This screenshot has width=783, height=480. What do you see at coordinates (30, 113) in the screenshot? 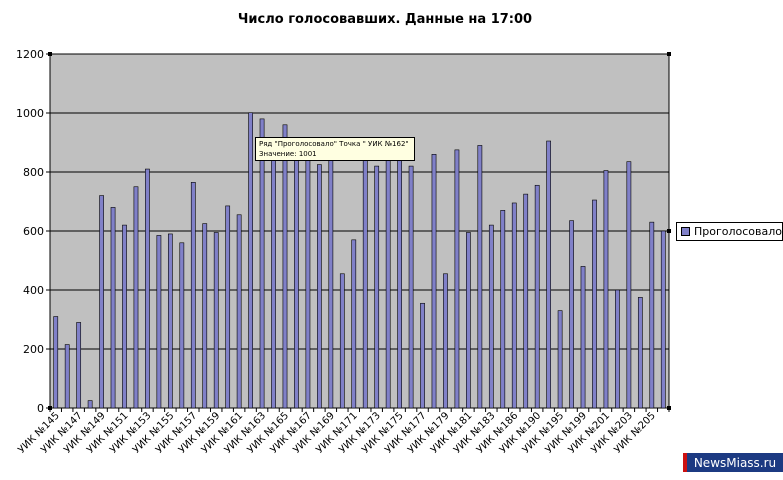
I see `y-tick-label: 1000` at bounding box center [30, 113].